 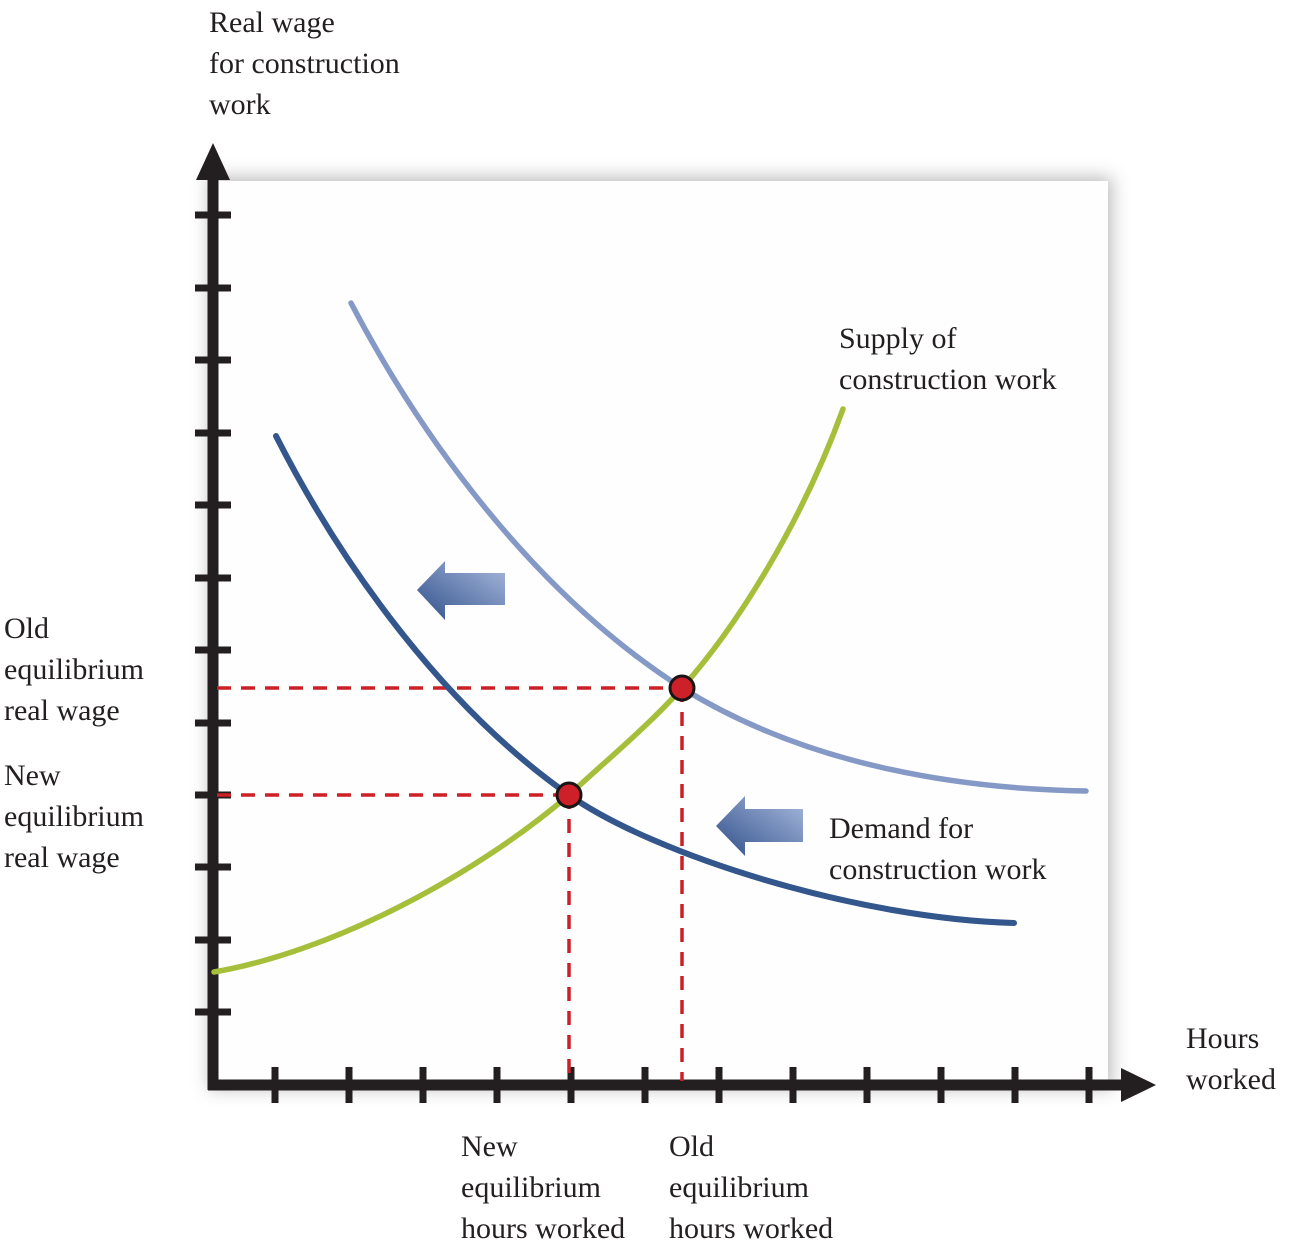 I want to click on y-axis, so click(x=213, y=616).